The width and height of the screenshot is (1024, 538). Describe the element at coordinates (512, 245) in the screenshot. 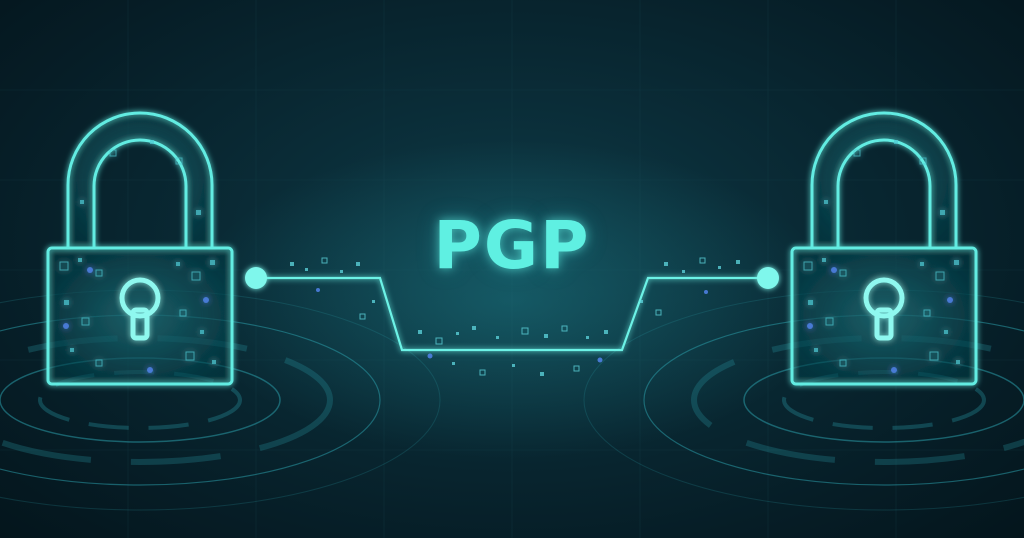

I see `page-title: PGP` at that location.